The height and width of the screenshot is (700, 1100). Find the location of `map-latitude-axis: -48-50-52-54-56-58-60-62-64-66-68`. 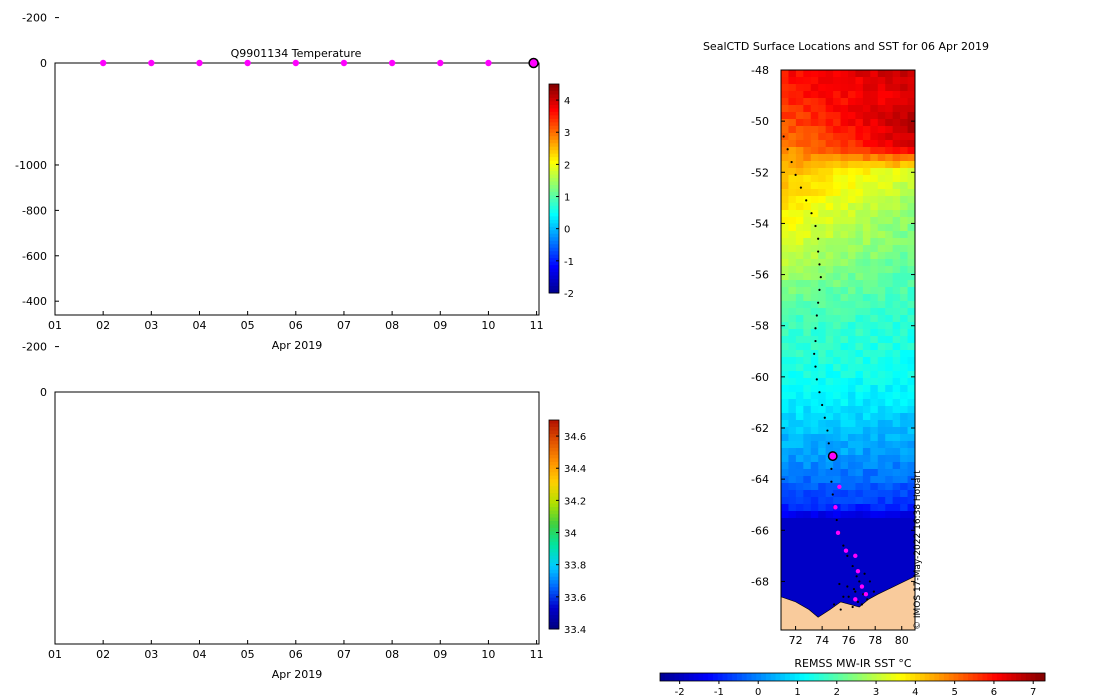

map-latitude-axis: -48-50-52-54-56-58-60-62-64-66-68 is located at coordinates (833, 326).